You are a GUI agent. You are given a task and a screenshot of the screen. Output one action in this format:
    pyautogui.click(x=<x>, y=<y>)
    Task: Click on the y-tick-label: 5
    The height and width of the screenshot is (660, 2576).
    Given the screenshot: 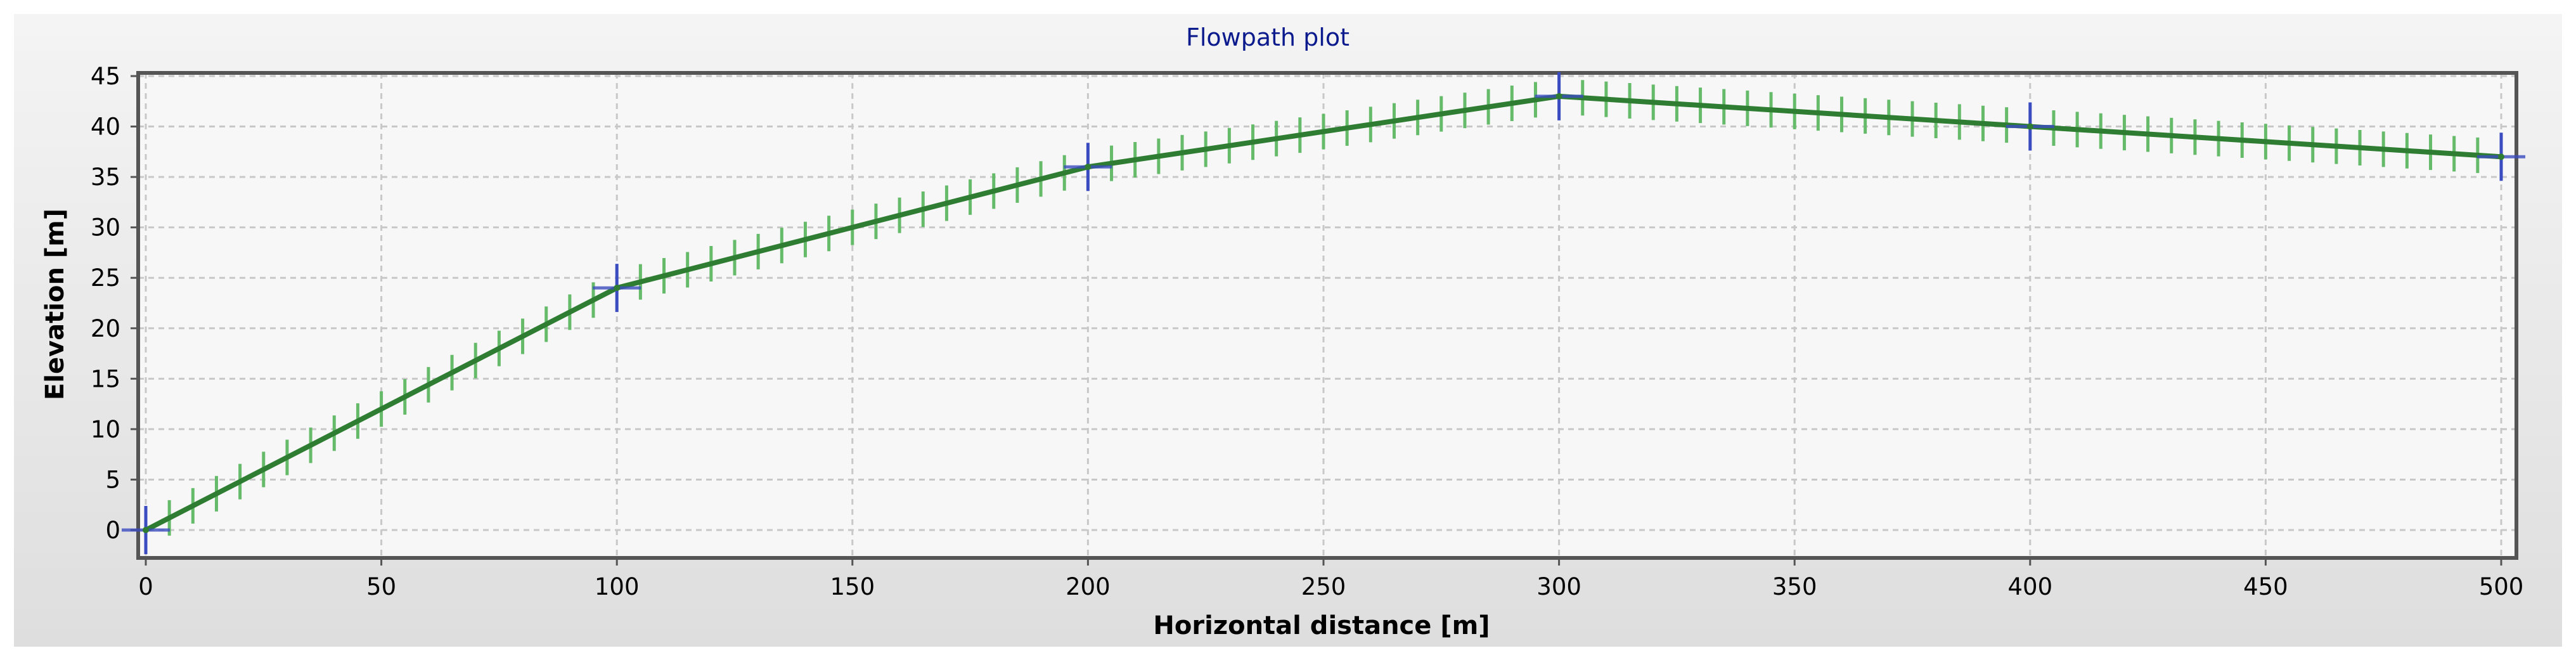 What is the action you would take?
    pyautogui.click(x=113, y=480)
    